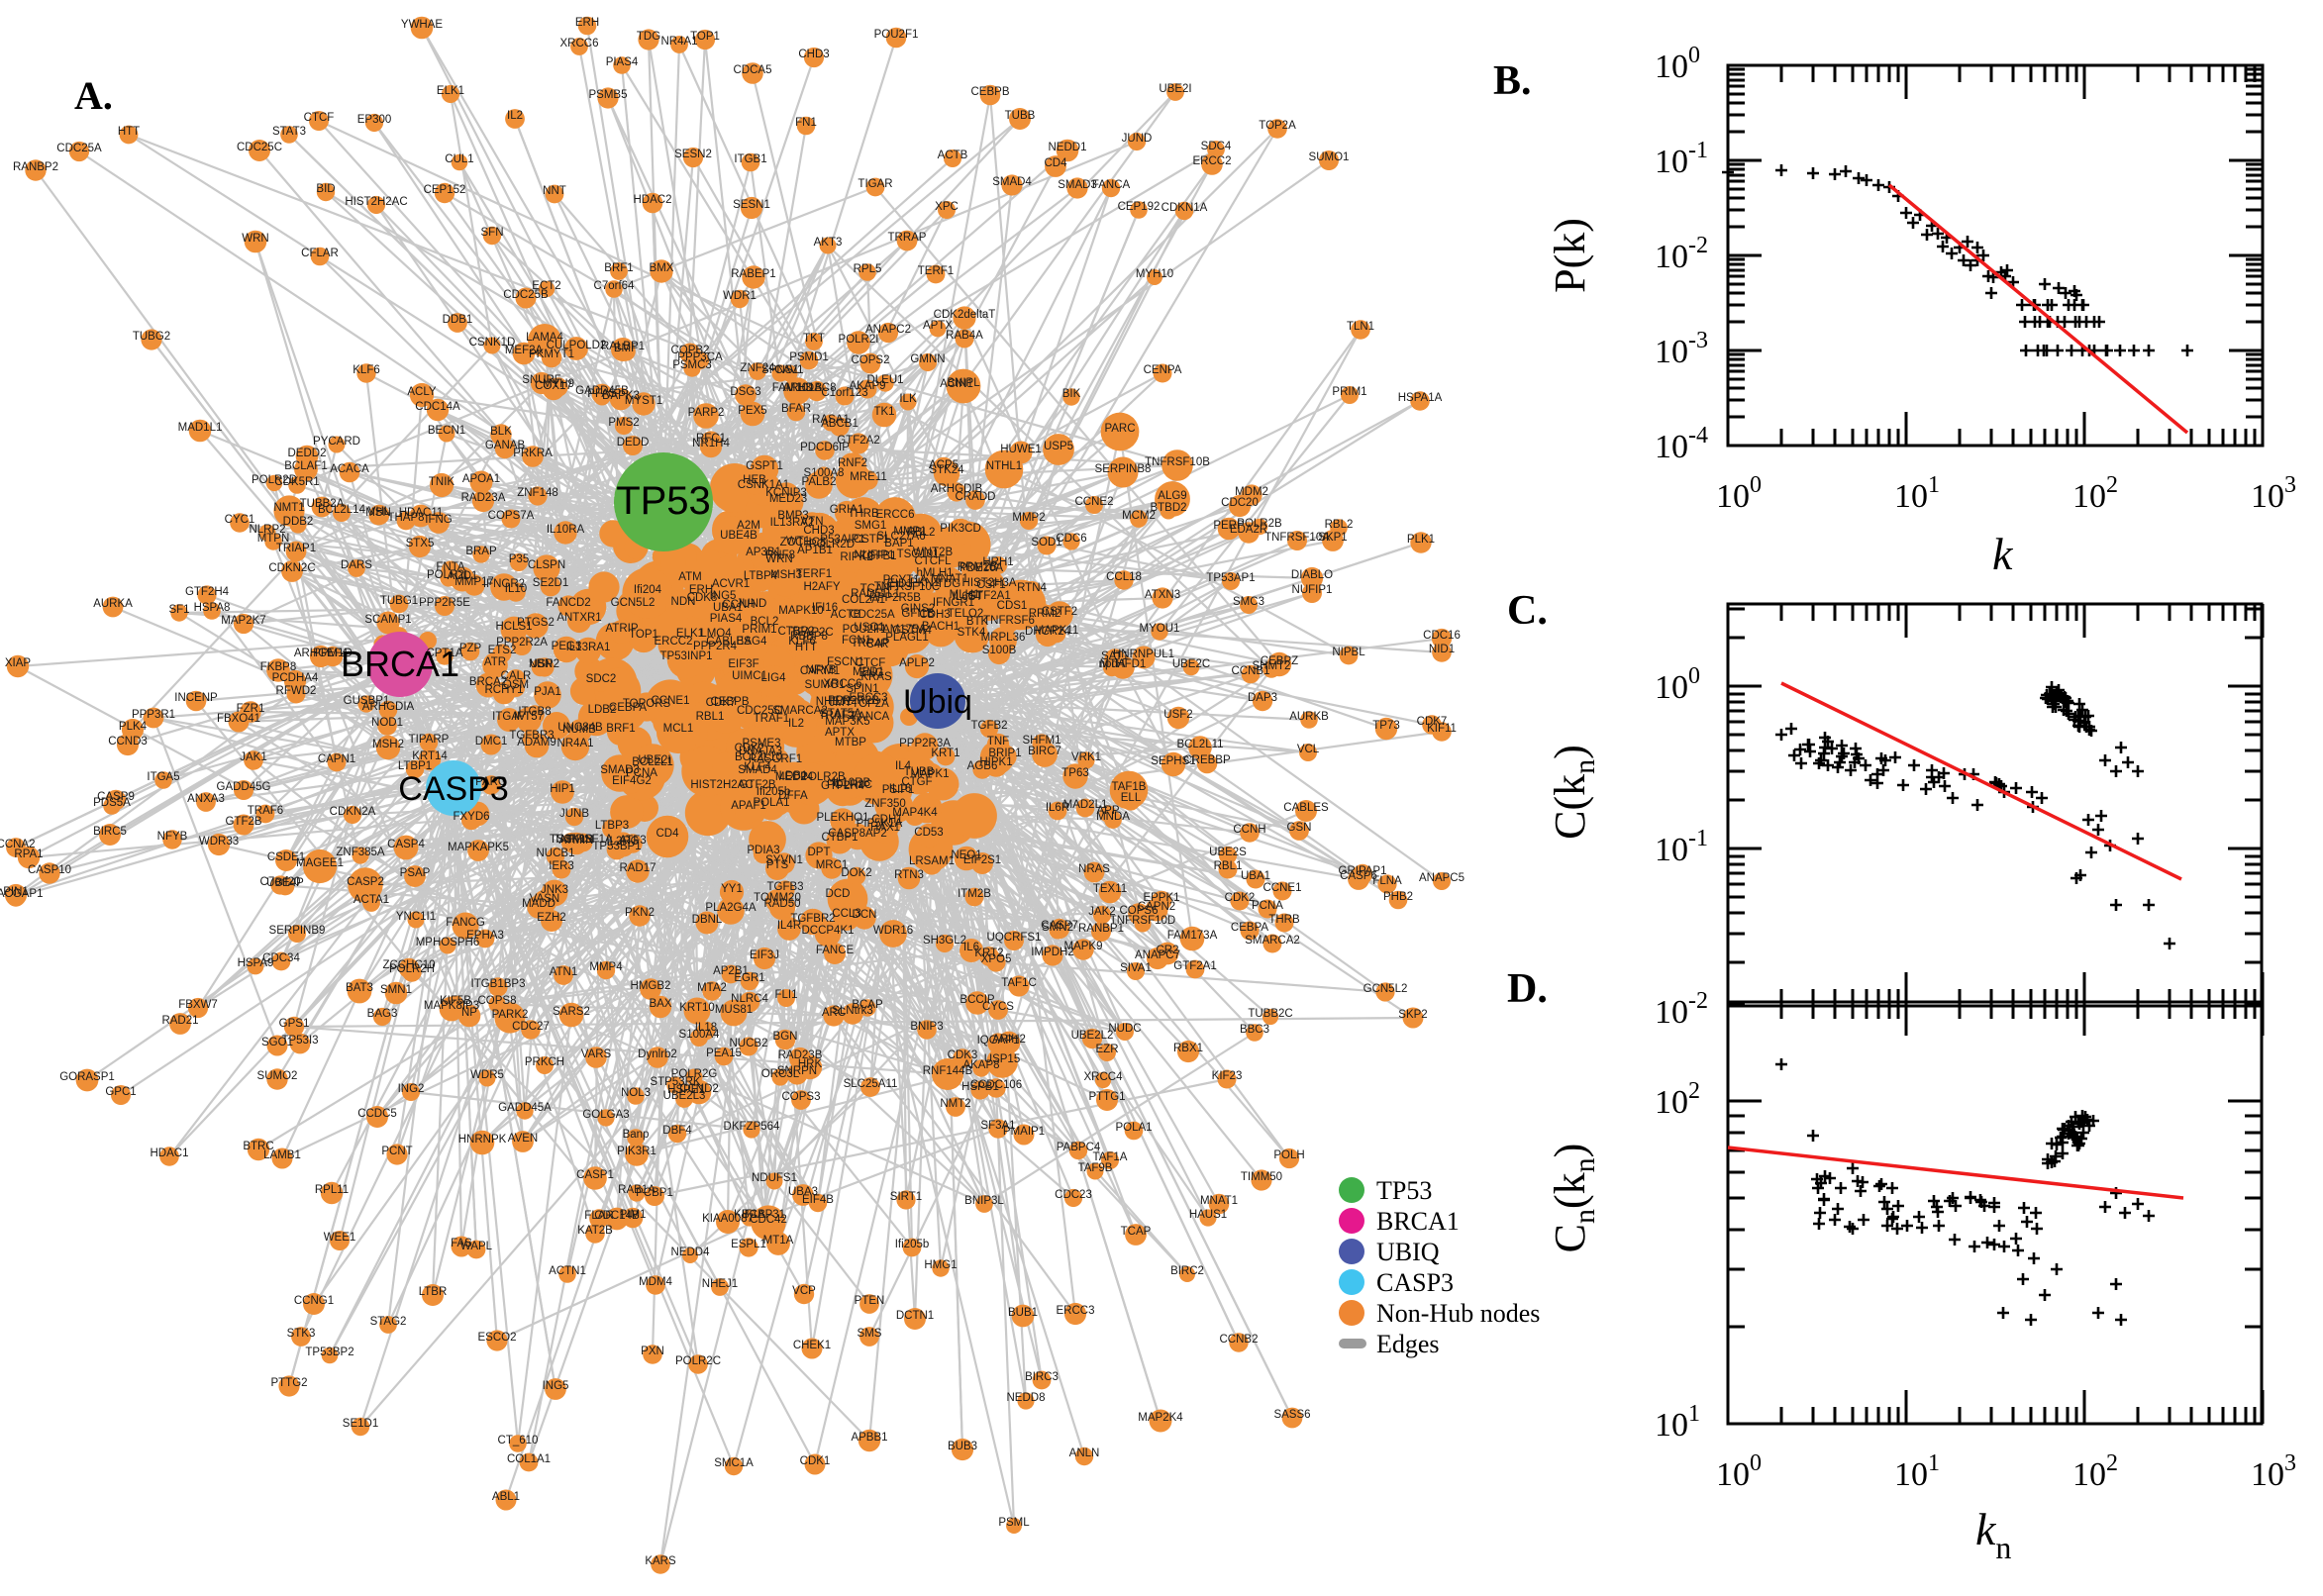 Image resolution: width=2323 pixels, height=1596 pixels. I want to click on svg-text: DAP3, so click(1262, 698).